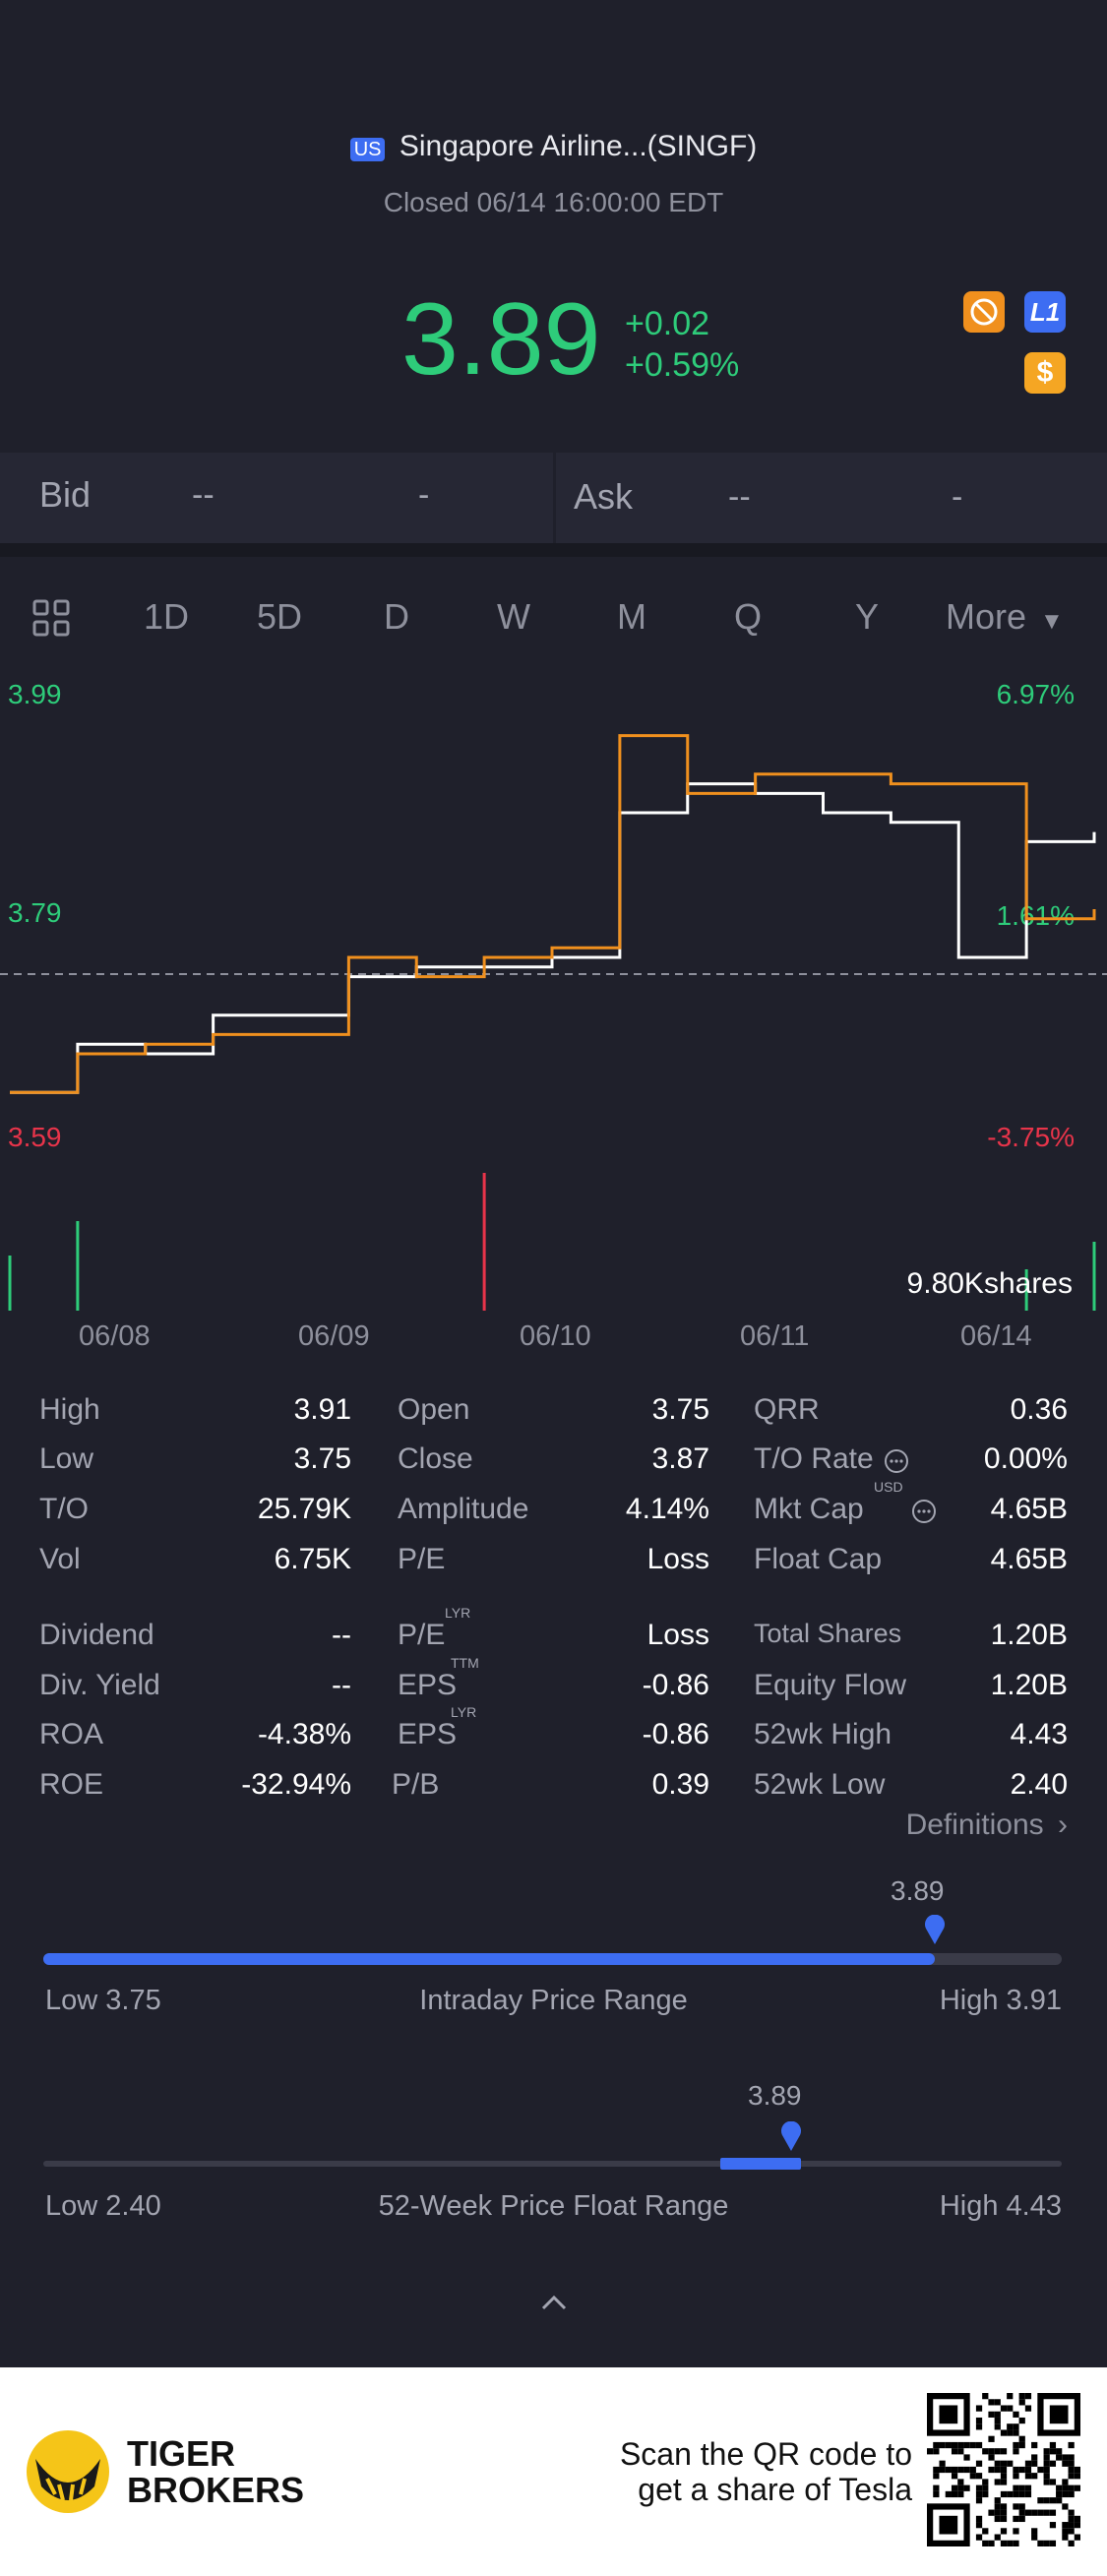 Image resolution: width=1107 pixels, height=2576 pixels. I want to click on promo-line1: Scan the QR code to, so click(765, 2454).